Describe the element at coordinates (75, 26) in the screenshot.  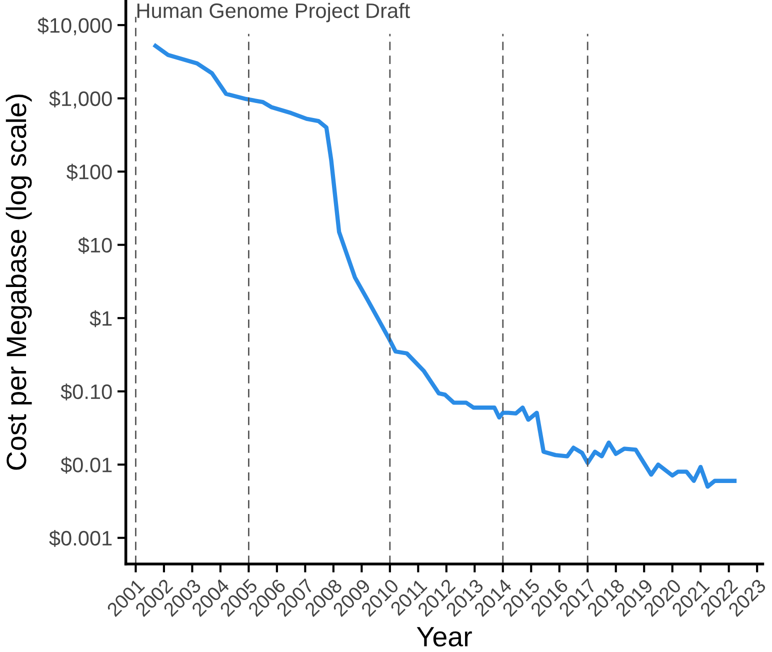
I see `y-tick-label: $10,000` at that location.